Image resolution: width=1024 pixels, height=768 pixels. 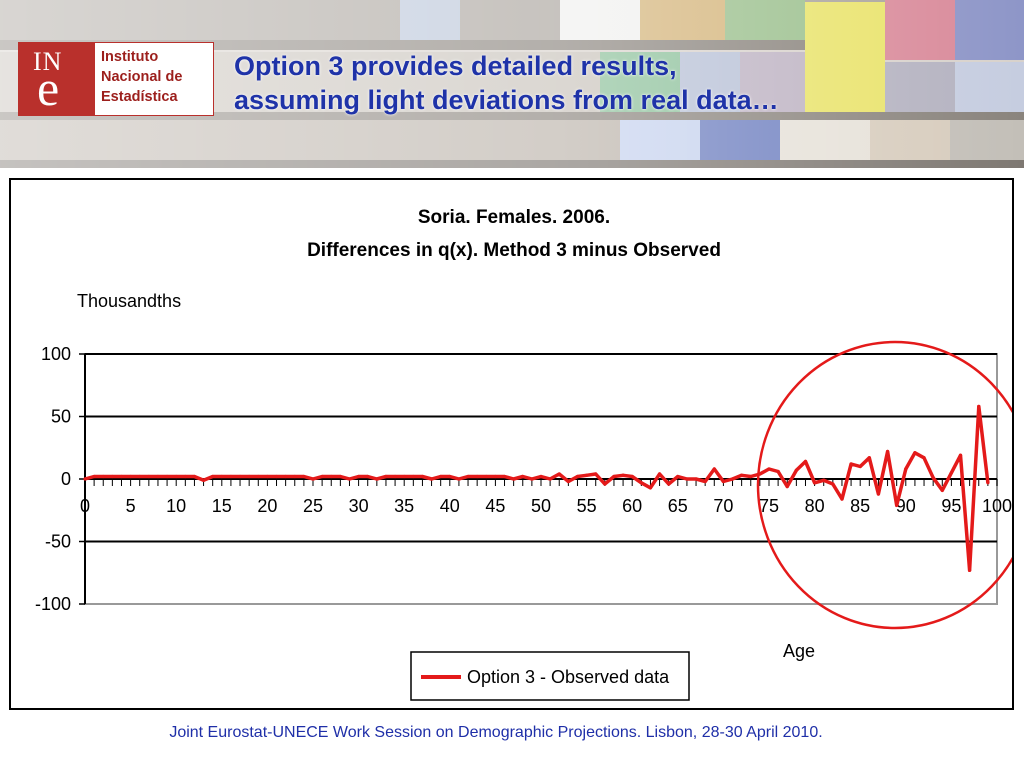 I want to click on legend-label: Option 3 - Observed data, so click(x=568, y=677).